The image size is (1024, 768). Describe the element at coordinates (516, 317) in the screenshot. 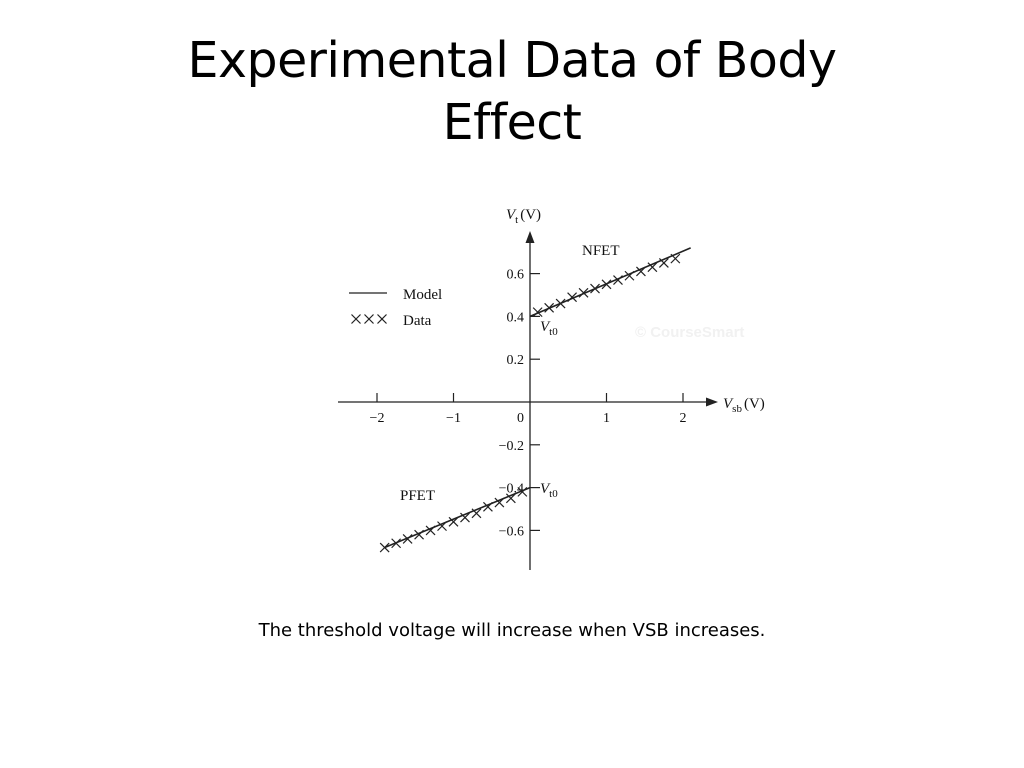

I see `y-tick-label-1: 0.4` at that location.